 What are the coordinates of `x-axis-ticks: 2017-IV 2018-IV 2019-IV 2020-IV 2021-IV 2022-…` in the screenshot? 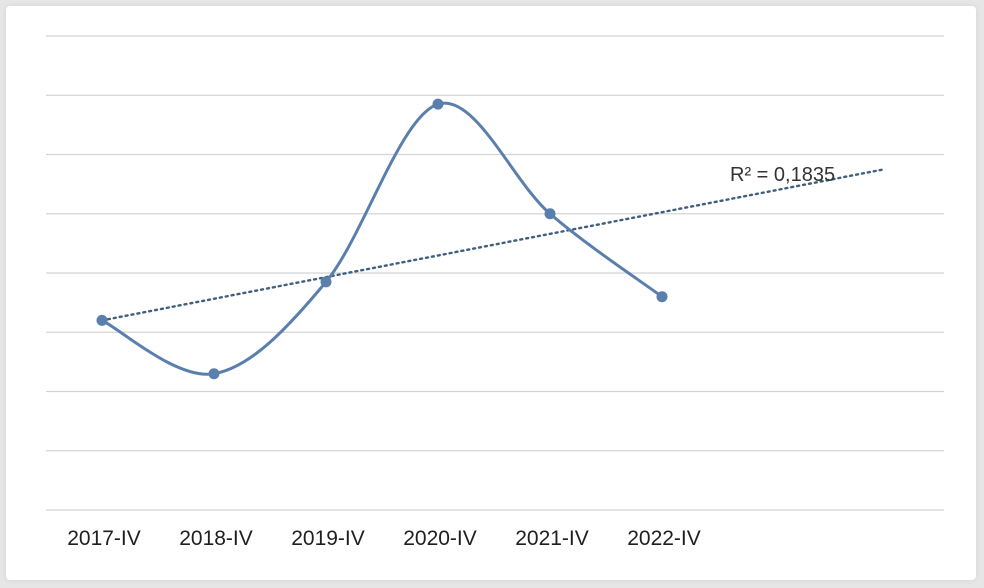 It's located at (384, 538).